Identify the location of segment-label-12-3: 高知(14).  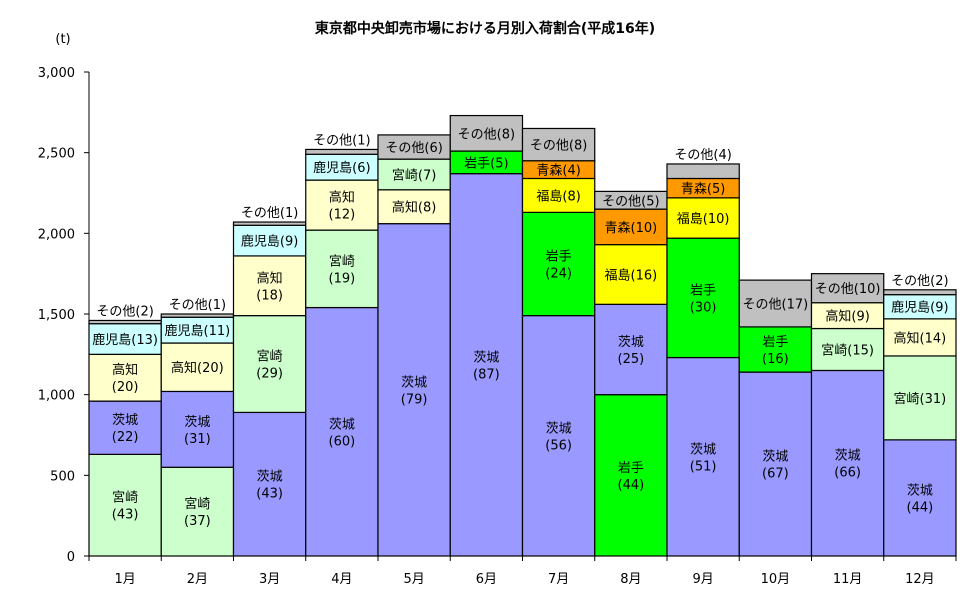
(920, 338).